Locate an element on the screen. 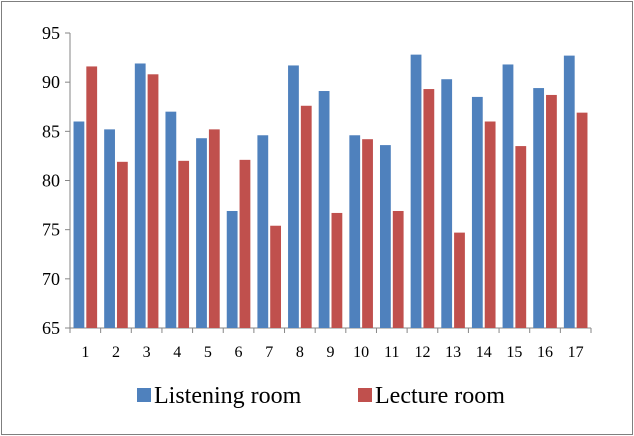 This screenshot has height=436, width=634. y-tick-label: 65 is located at coordinates (51, 328).